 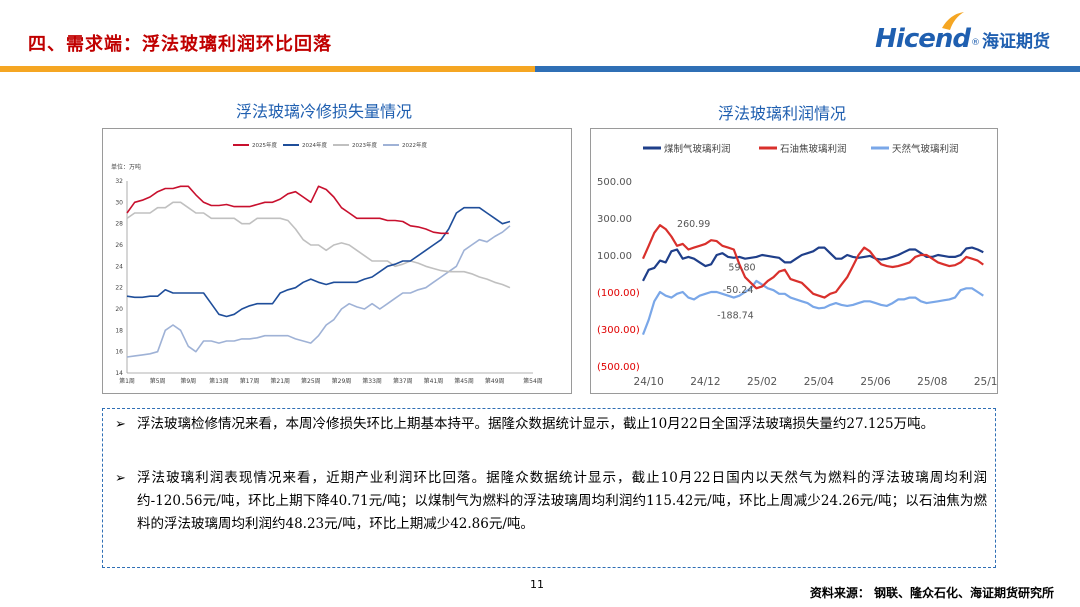 What do you see at coordinates (219, 381) in the screenshot?
I see `x-tick-label: 第13周` at bounding box center [219, 381].